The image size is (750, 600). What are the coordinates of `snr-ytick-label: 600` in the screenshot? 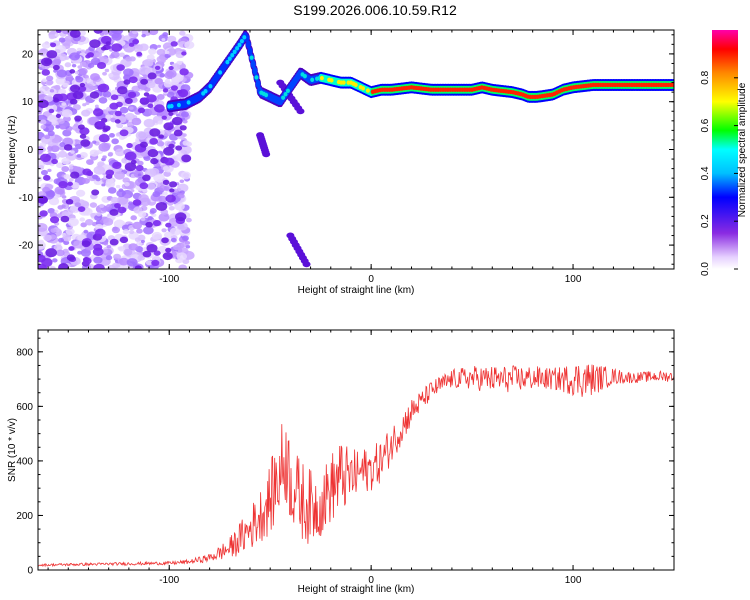 It's located at (24, 407).